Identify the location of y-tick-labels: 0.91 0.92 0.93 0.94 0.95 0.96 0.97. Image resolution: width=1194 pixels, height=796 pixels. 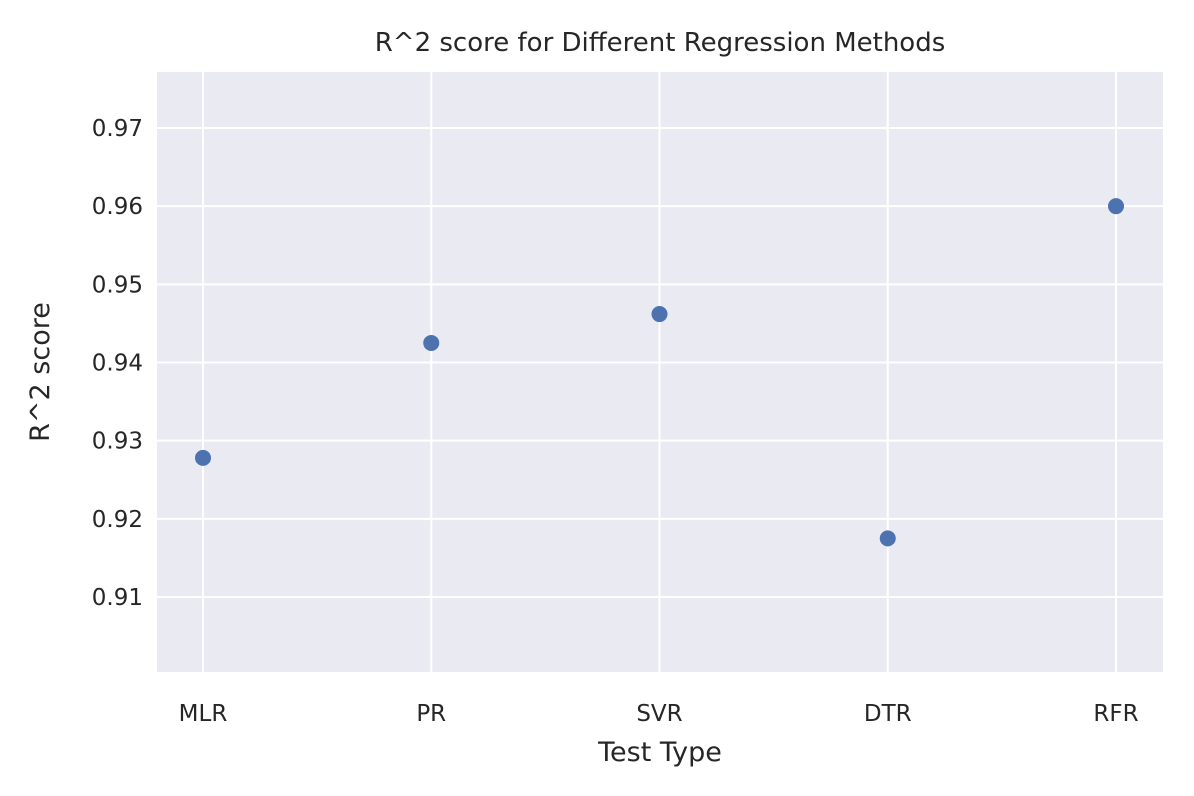
(117, 363).